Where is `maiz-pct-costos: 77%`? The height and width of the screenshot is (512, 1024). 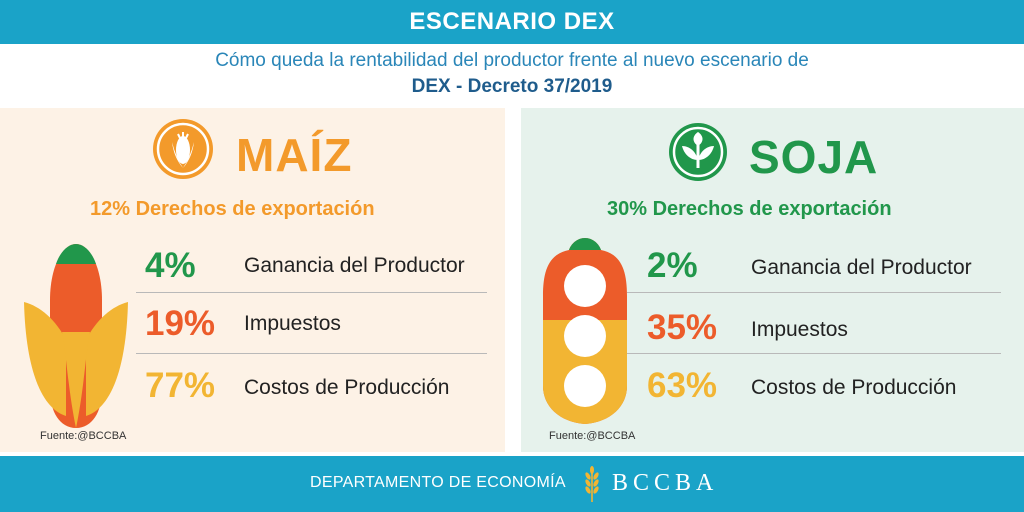
maiz-pct-costos: 77% is located at coordinates (180, 385).